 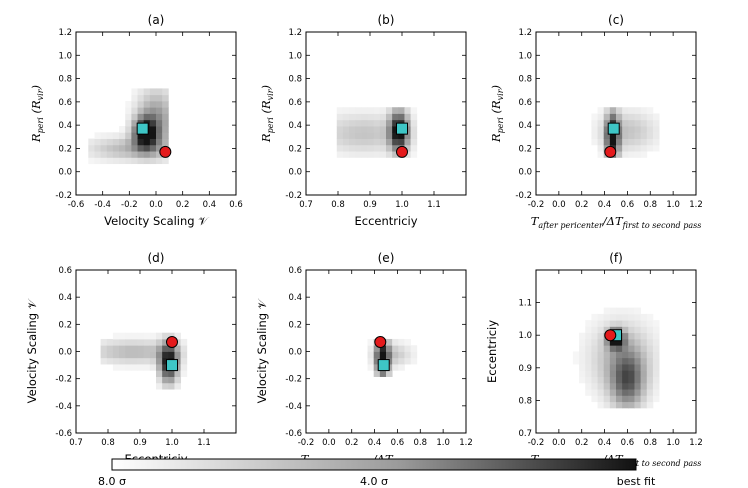 I want to click on panel-title: (a), so click(x=156, y=20).